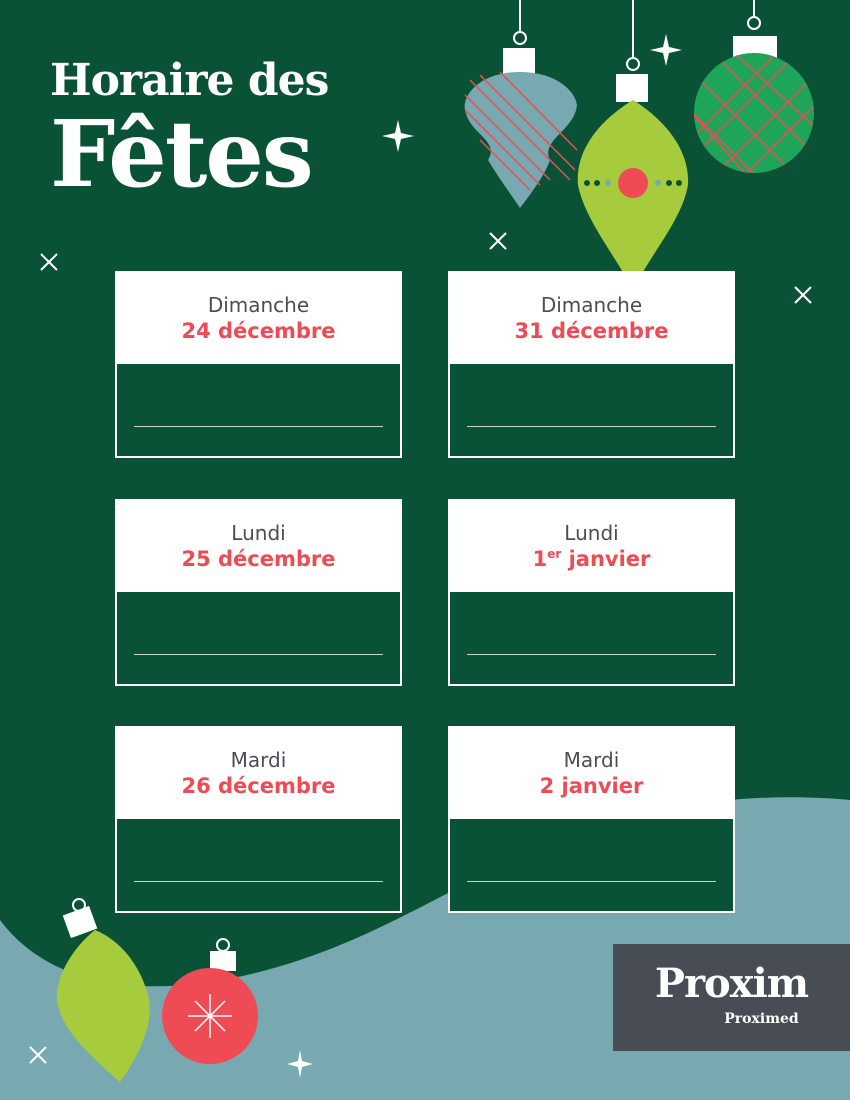 The height and width of the screenshot is (1100, 850). Describe the element at coordinates (258, 559) in the screenshot. I see `card-date: 25 décembre` at that location.